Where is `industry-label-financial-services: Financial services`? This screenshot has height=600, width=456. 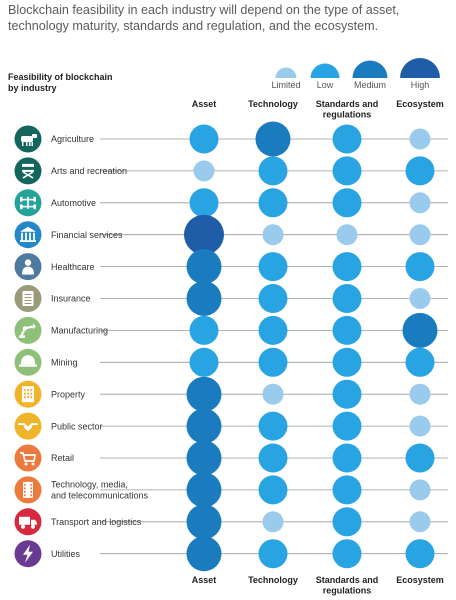
industry-label-financial-services: Financial services is located at coordinates (87, 235).